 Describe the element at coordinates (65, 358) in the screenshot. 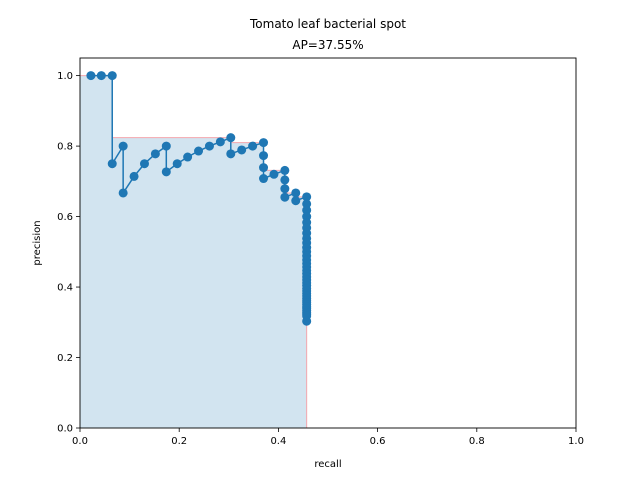

I see `y-tick-label: 0.2` at that location.